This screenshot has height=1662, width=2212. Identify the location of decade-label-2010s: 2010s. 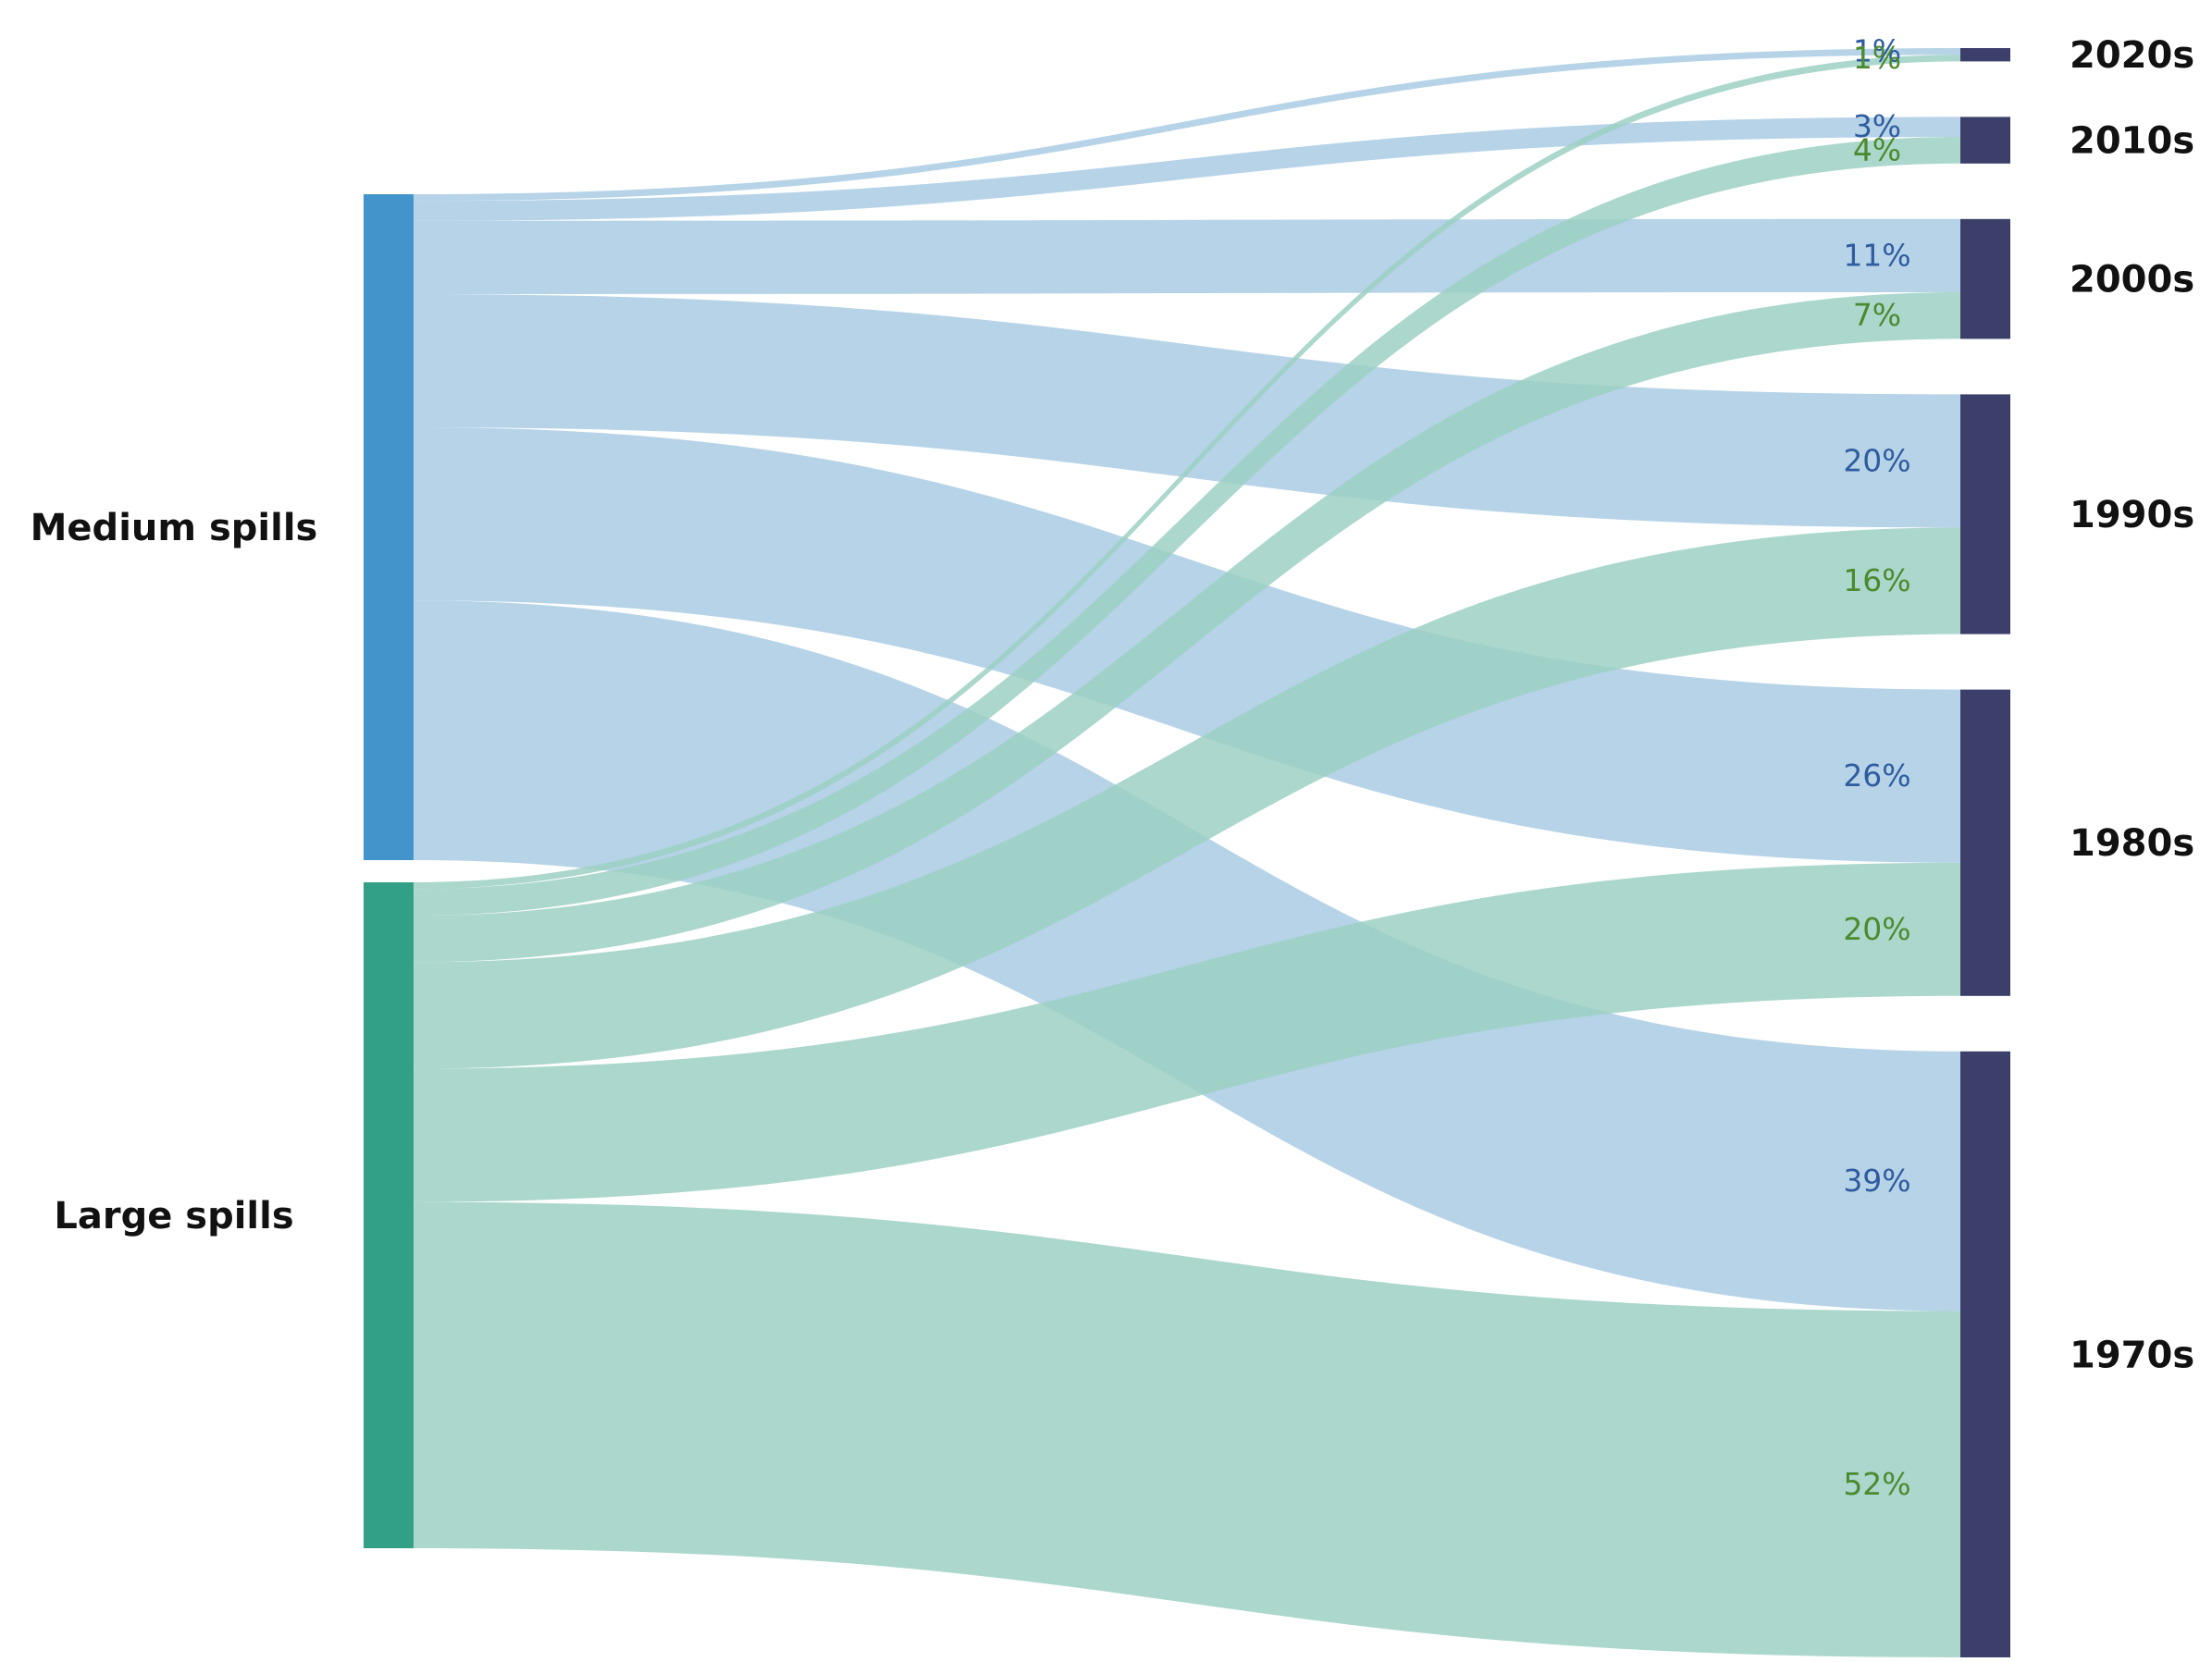
(2132, 141).